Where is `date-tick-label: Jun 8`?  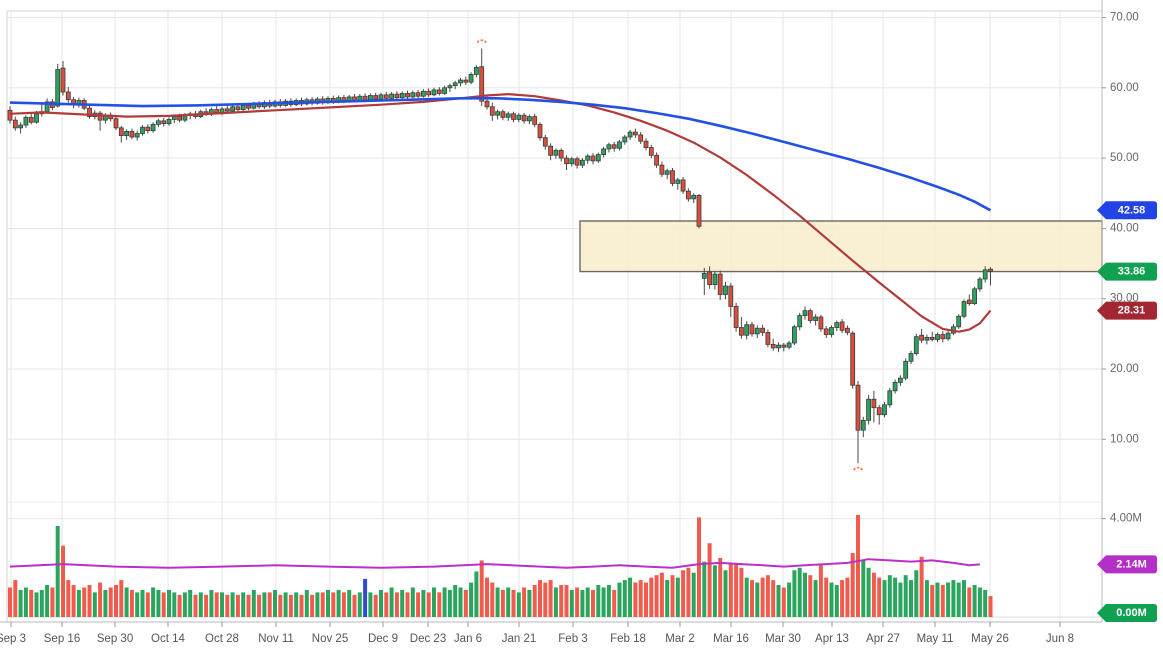
date-tick-label: Jun 8 is located at coordinates (1060, 639).